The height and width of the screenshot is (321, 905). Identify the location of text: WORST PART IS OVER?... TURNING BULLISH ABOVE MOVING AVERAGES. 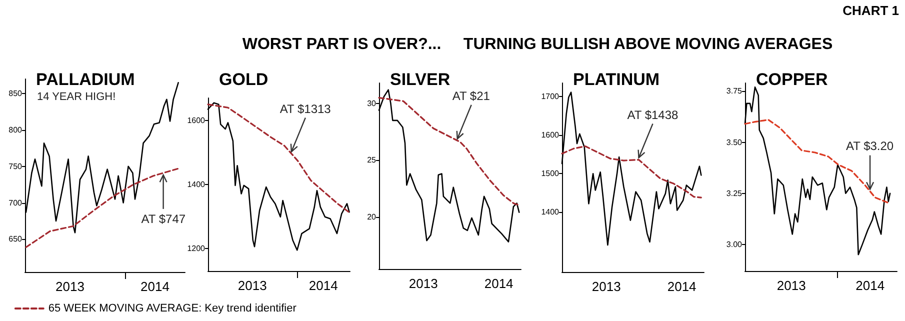
(537, 45).